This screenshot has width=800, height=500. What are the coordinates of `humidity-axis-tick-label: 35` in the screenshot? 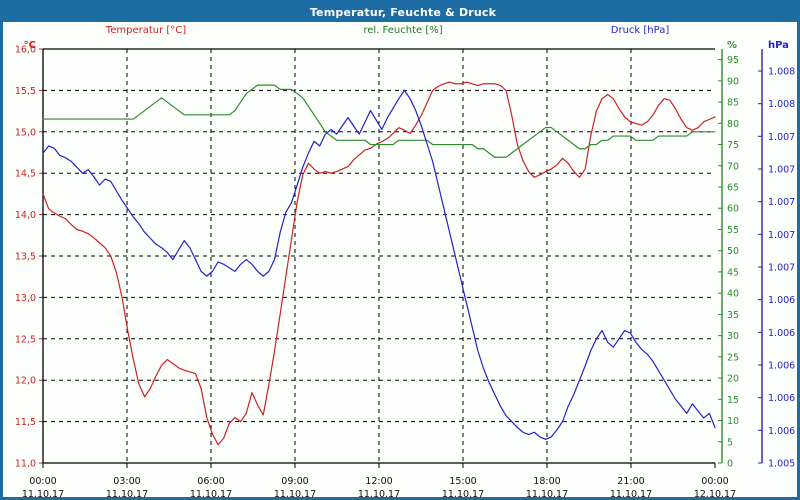 It's located at (733, 315).